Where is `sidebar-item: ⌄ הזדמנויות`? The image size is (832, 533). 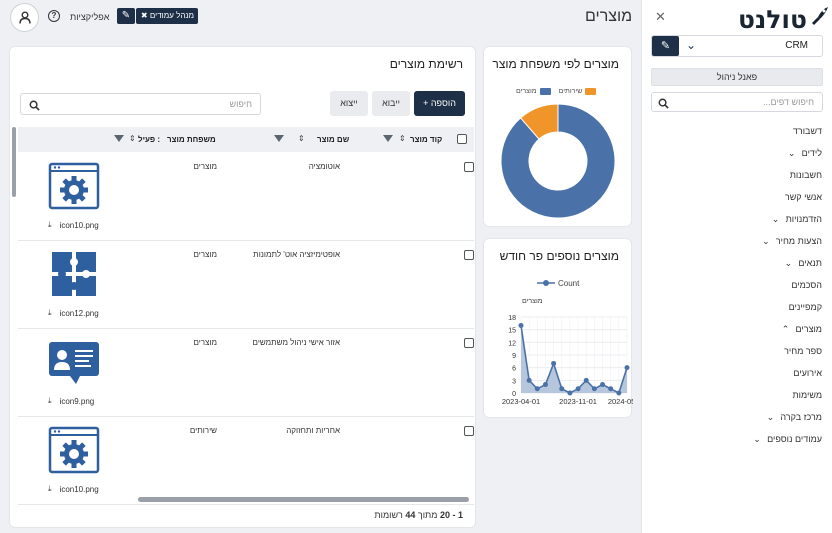 sidebar-item: ⌄ הזדמנויות is located at coordinates (737, 219).